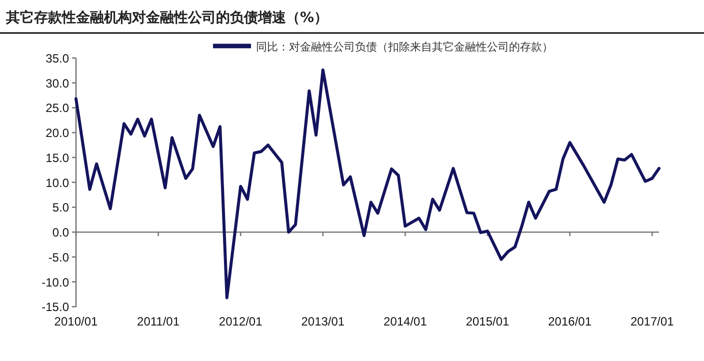 This screenshot has height=361, width=704. I want to click on y-tick-label: 35.0, so click(58, 59).